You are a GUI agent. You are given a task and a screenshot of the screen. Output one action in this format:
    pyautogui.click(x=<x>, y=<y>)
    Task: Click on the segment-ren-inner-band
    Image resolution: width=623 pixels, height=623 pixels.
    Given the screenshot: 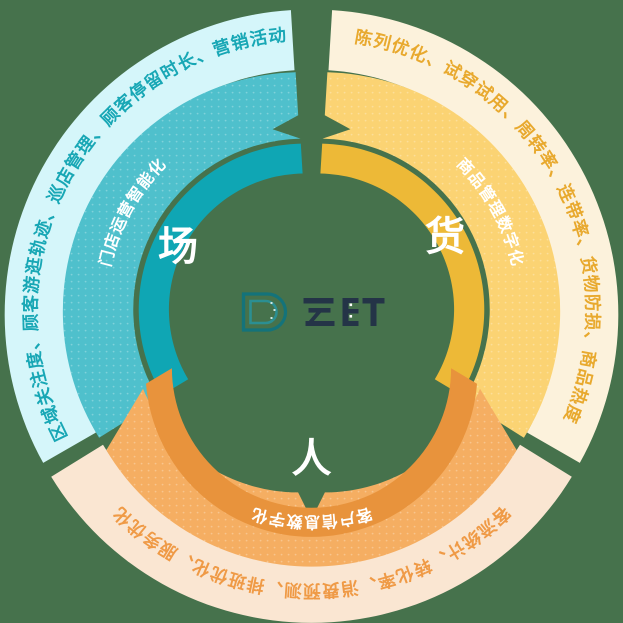 What is the action you would take?
    pyautogui.click(x=311, y=452)
    